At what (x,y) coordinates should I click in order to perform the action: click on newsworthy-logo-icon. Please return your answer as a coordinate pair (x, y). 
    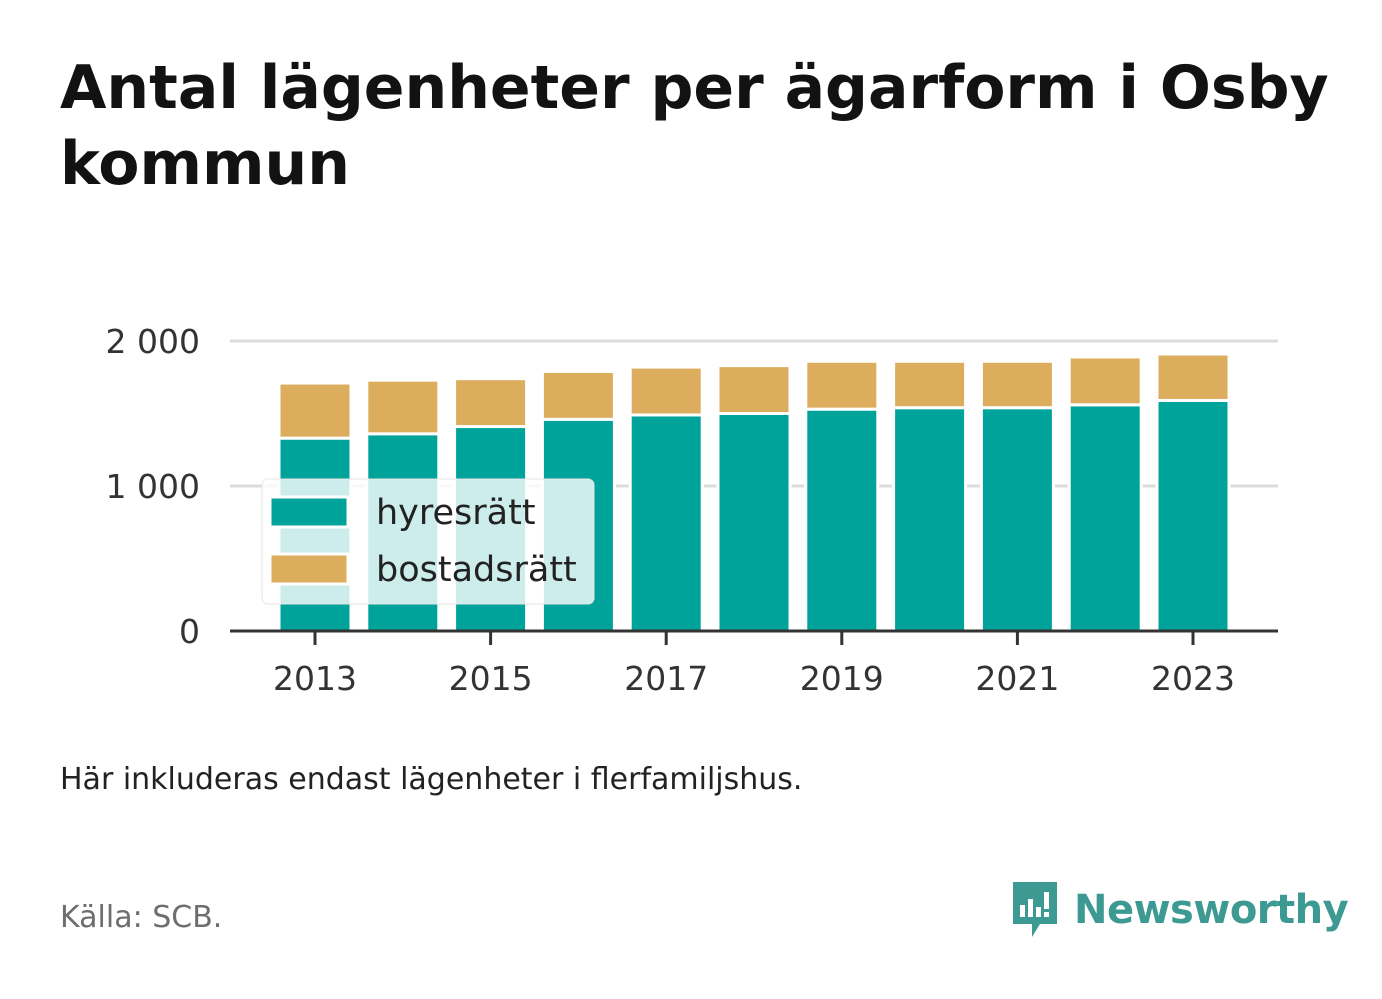
    Looking at the image, I should click on (1035, 909).